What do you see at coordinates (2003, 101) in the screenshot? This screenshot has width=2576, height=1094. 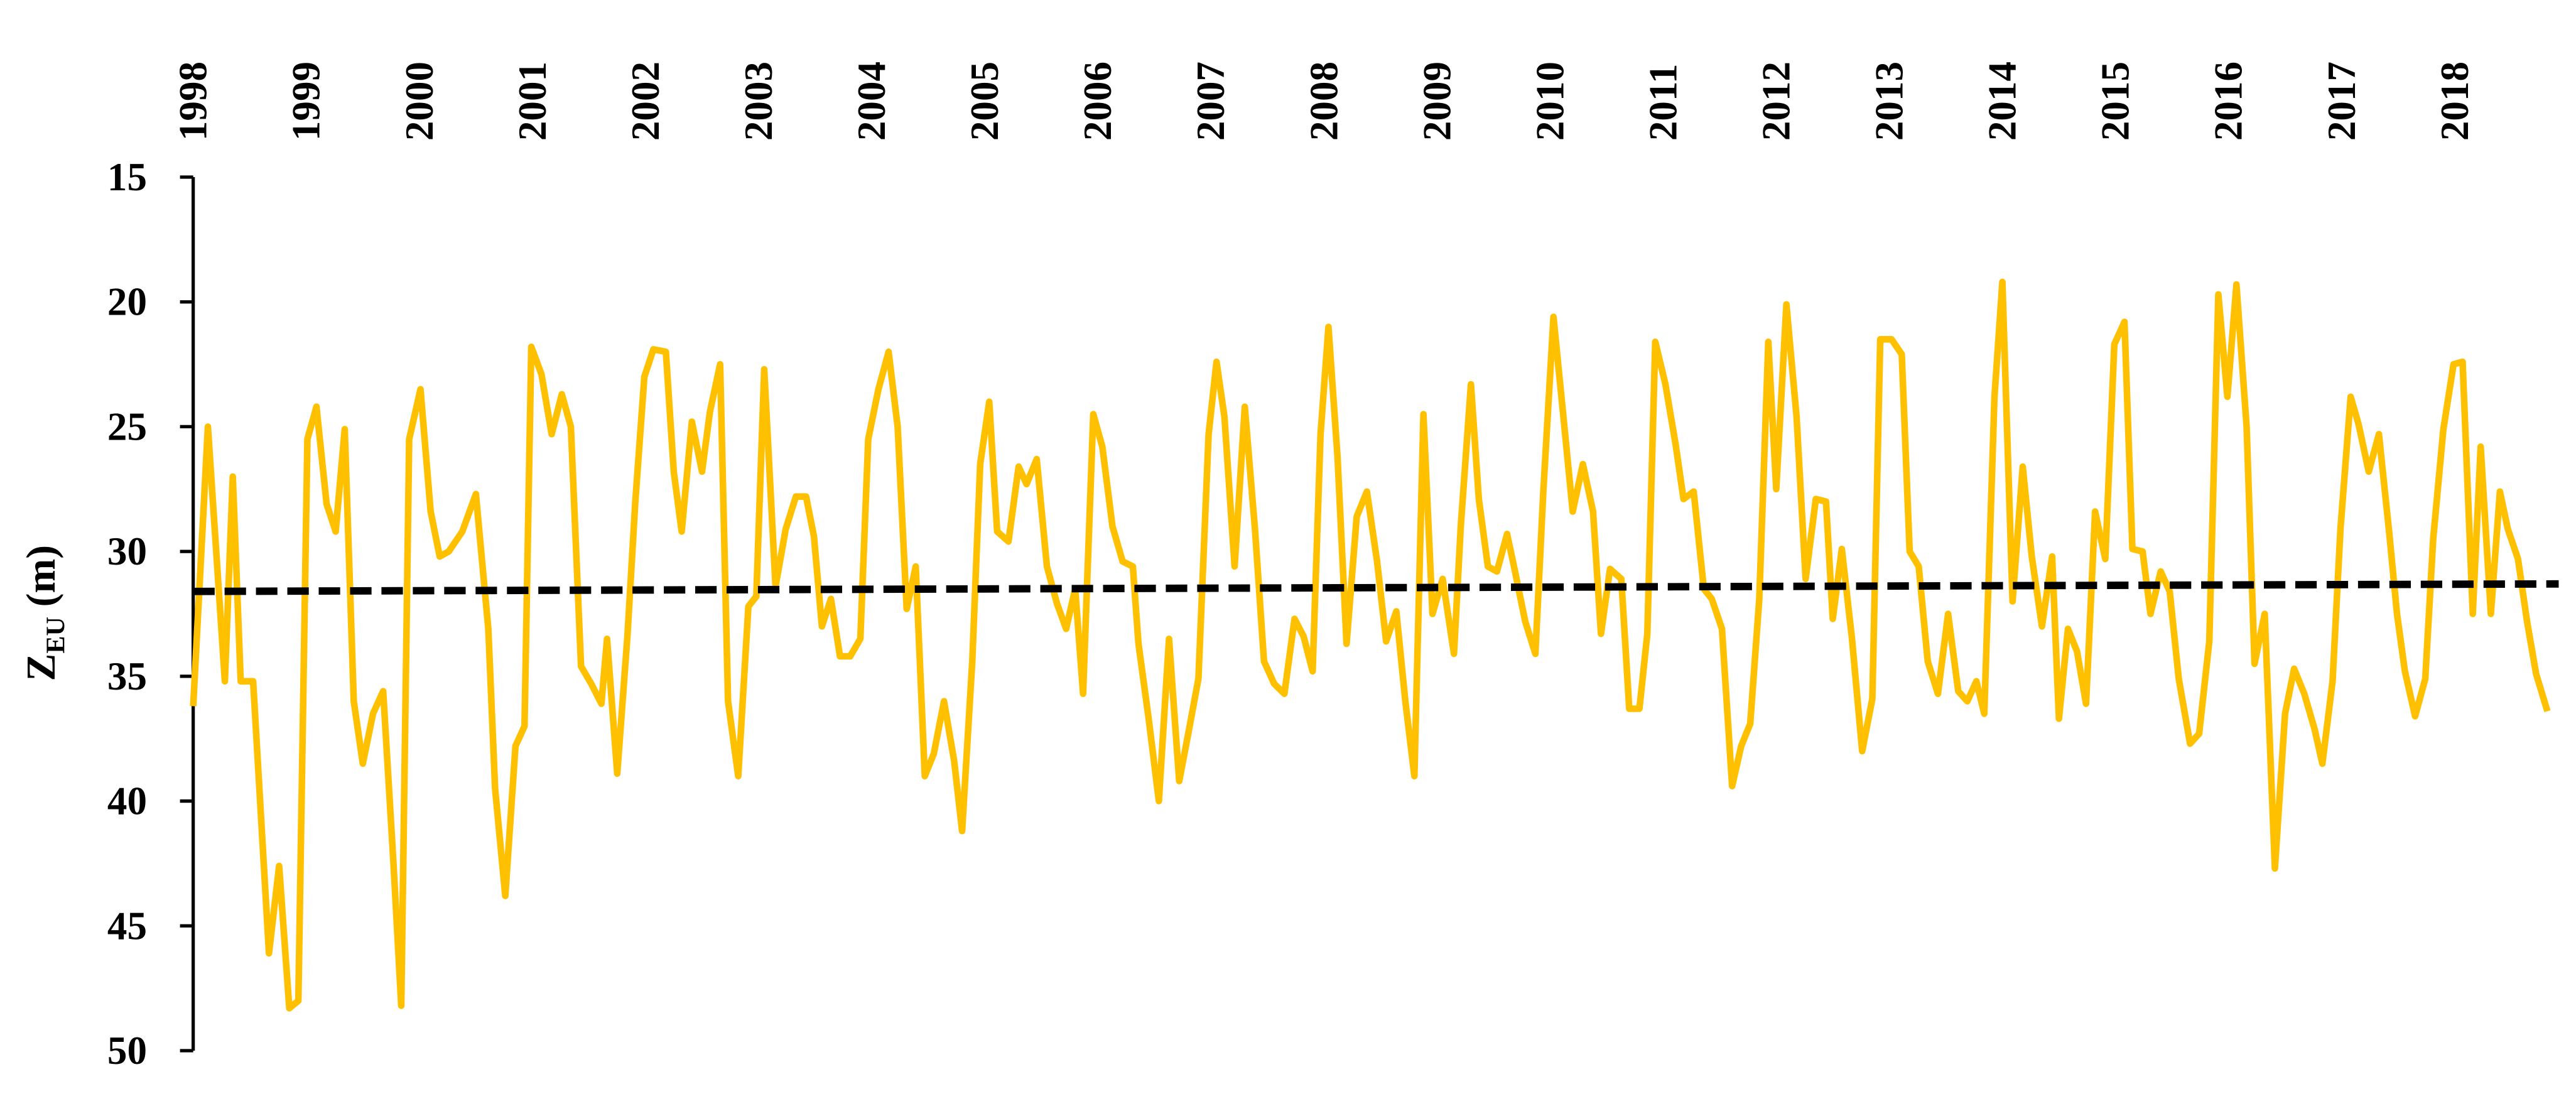 I see `x-tick-label: 2014` at bounding box center [2003, 101].